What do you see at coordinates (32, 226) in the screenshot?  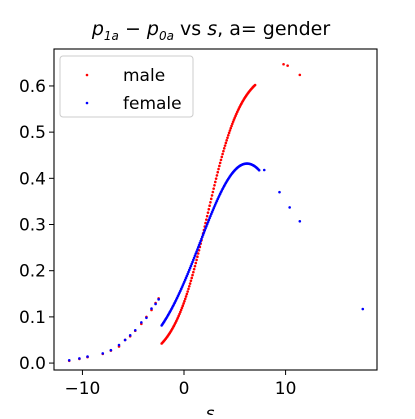 I see `y-tick-label: 0.3` at bounding box center [32, 226].